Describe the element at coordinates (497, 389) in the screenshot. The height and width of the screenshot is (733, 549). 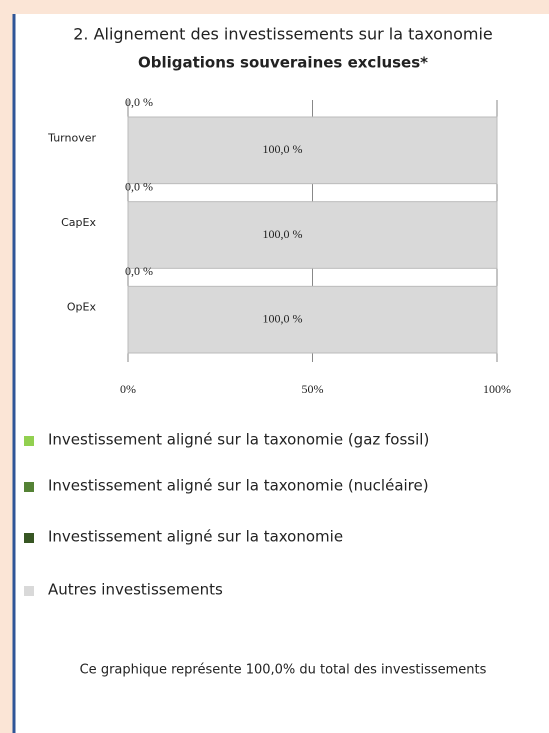
I see `x-tick-label: 100%` at that location.